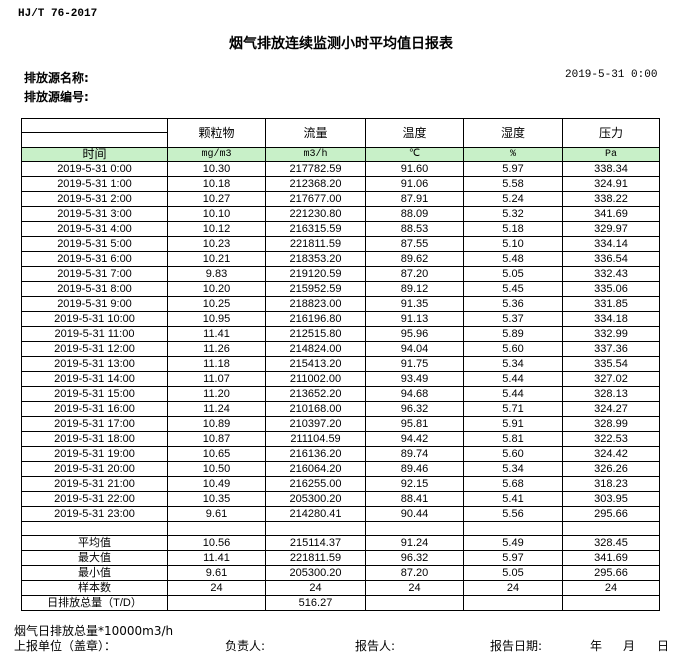 The image size is (682, 657). What do you see at coordinates (216, 169) in the screenshot?
I see `particulate-cell: 10.30` at bounding box center [216, 169].